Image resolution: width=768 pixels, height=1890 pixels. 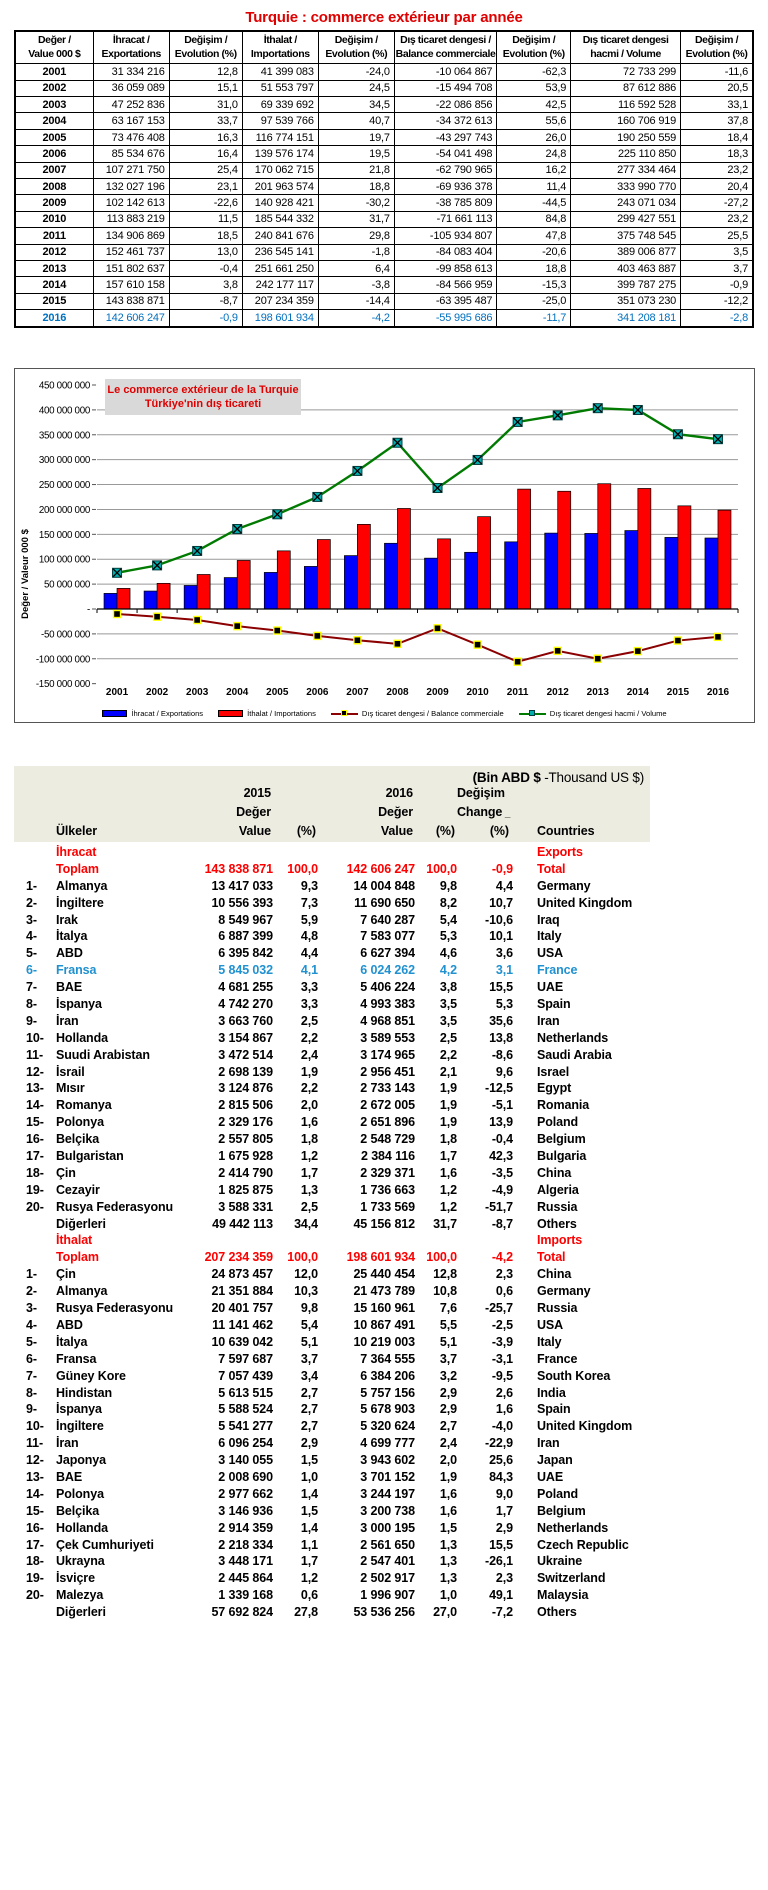 I want to click on value-cell: 140 928 421, so click(x=280, y=203).